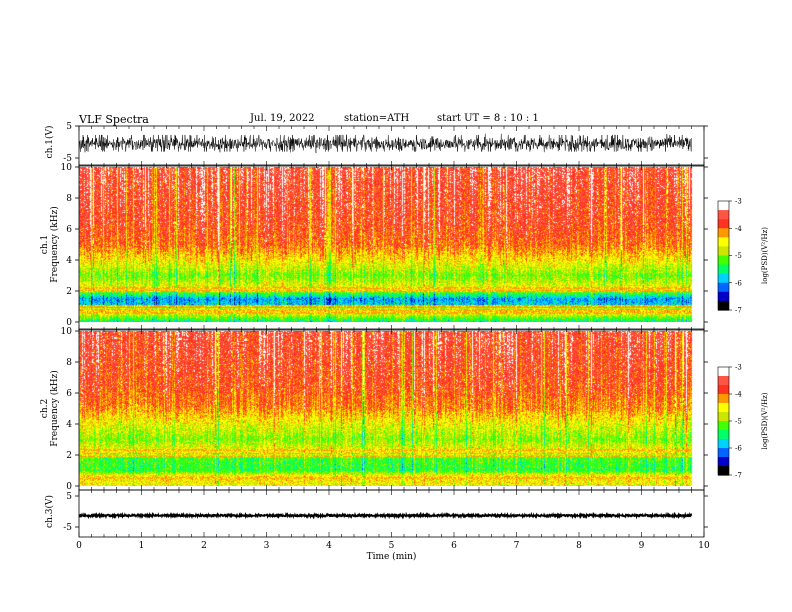 The height and width of the screenshot is (612, 792). Describe the element at coordinates (45, 408) in the screenshot. I see `y-axis-label-channel: ch.2` at that location.